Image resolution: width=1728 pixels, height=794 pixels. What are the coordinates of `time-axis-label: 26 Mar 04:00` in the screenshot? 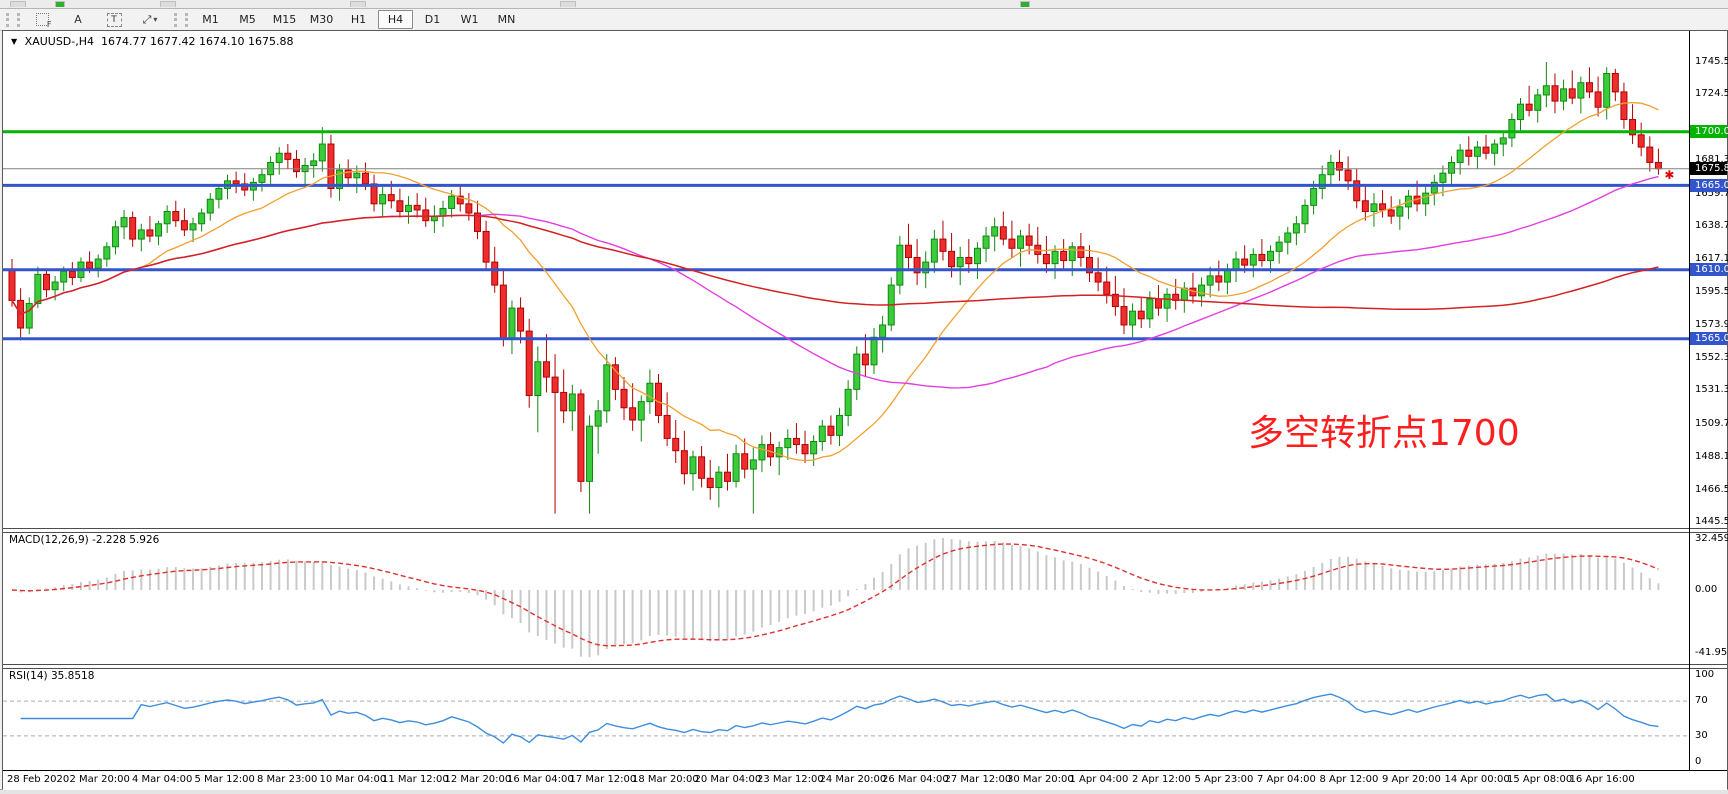 It's located at (915, 779).